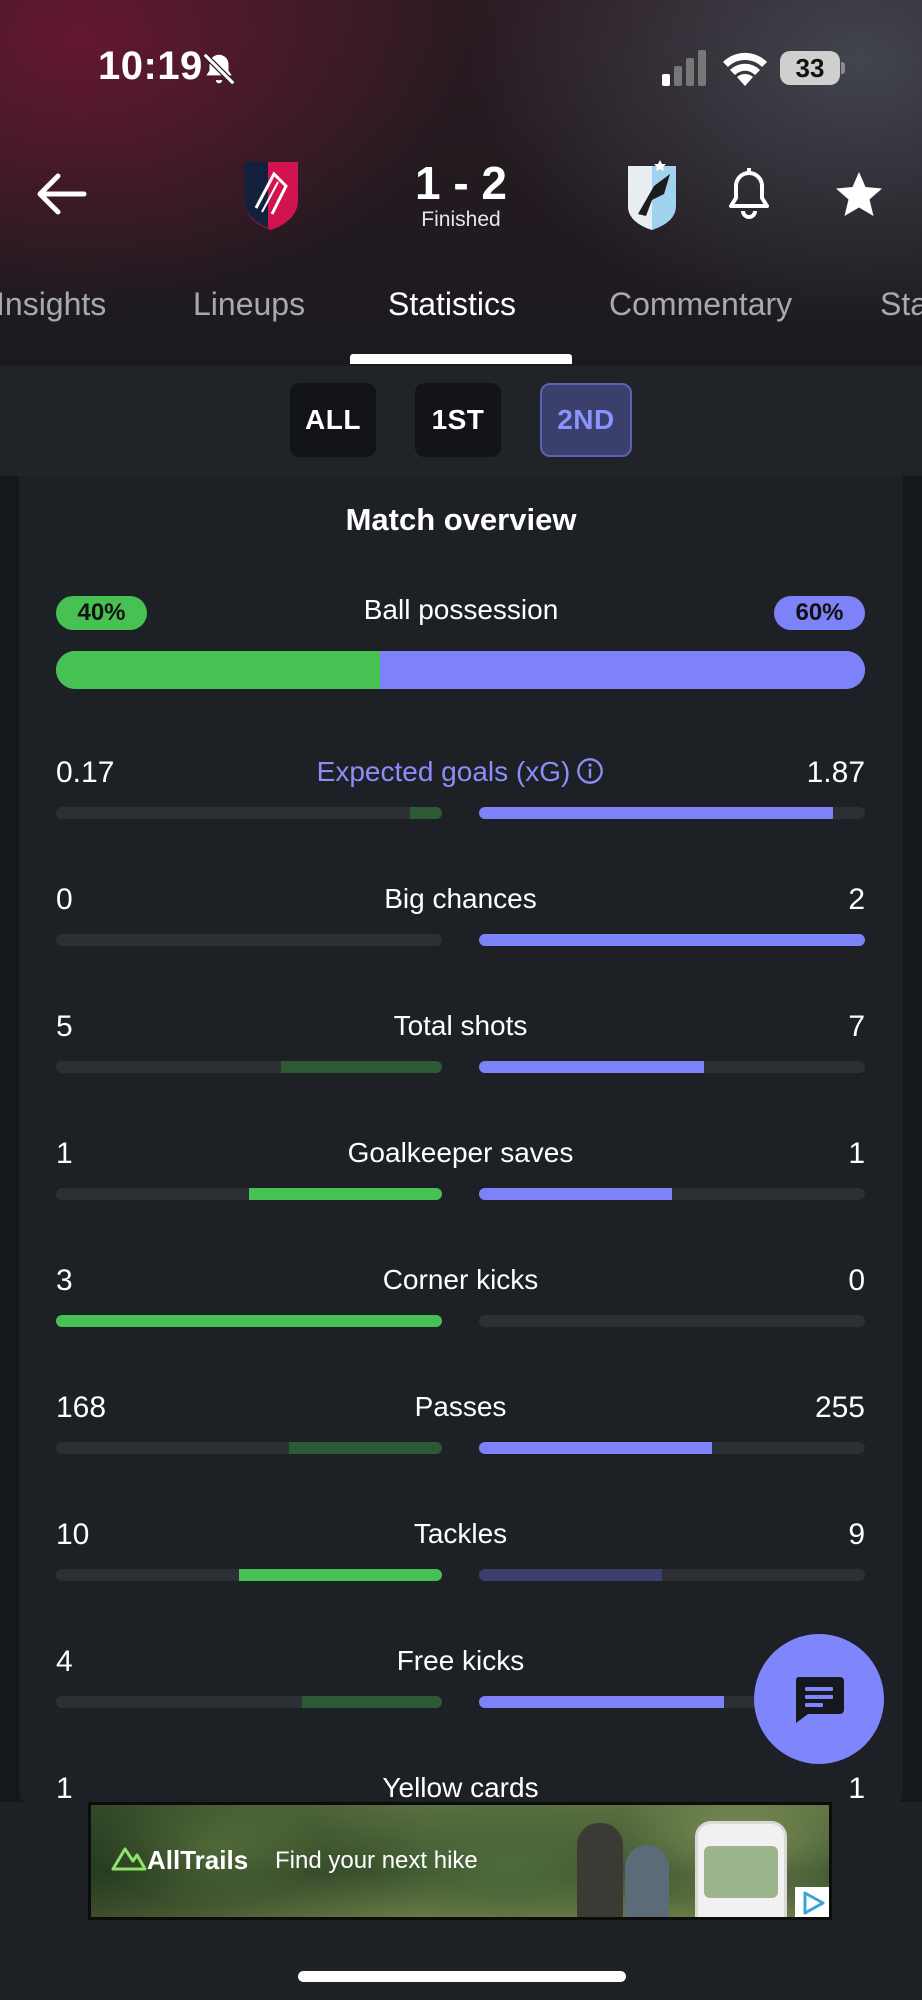  What do you see at coordinates (460, 1685) in the screenshot?
I see `stat-row: 4 Free kicks` at bounding box center [460, 1685].